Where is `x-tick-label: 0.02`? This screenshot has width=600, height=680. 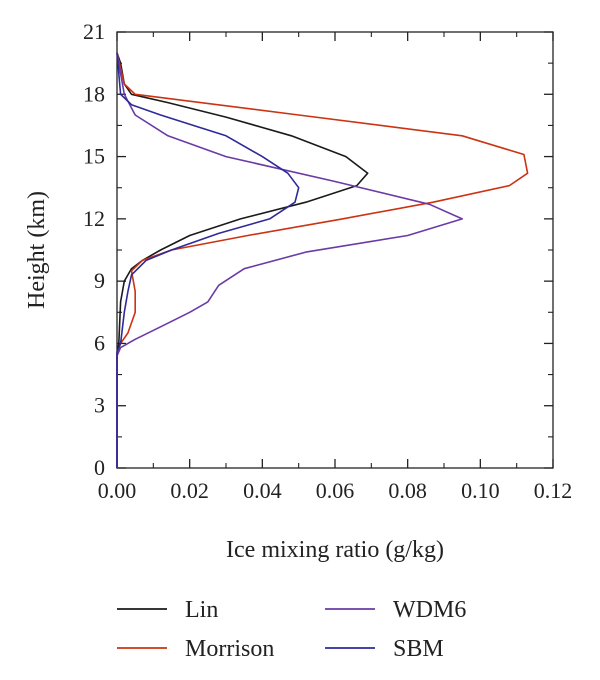 x-tick-label: 0.02 is located at coordinates (189, 490).